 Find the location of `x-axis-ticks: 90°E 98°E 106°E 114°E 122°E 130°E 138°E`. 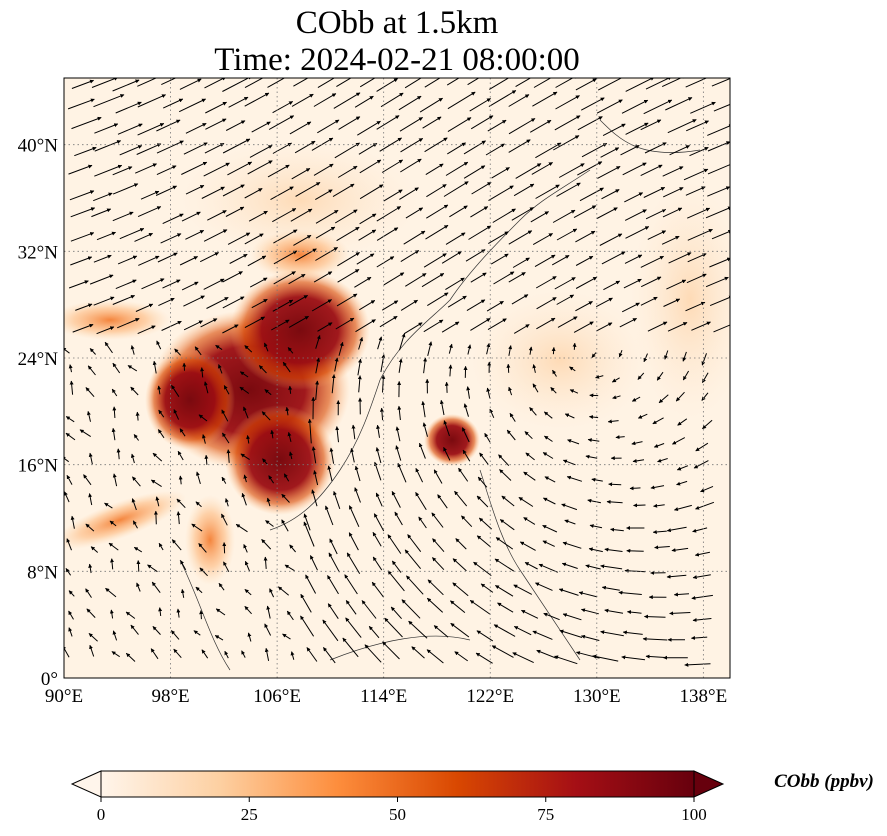

x-axis-ticks: 90°E 98°E 106°E 114°E 122°E 130°E 138°E is located at coordinates (386, 696).